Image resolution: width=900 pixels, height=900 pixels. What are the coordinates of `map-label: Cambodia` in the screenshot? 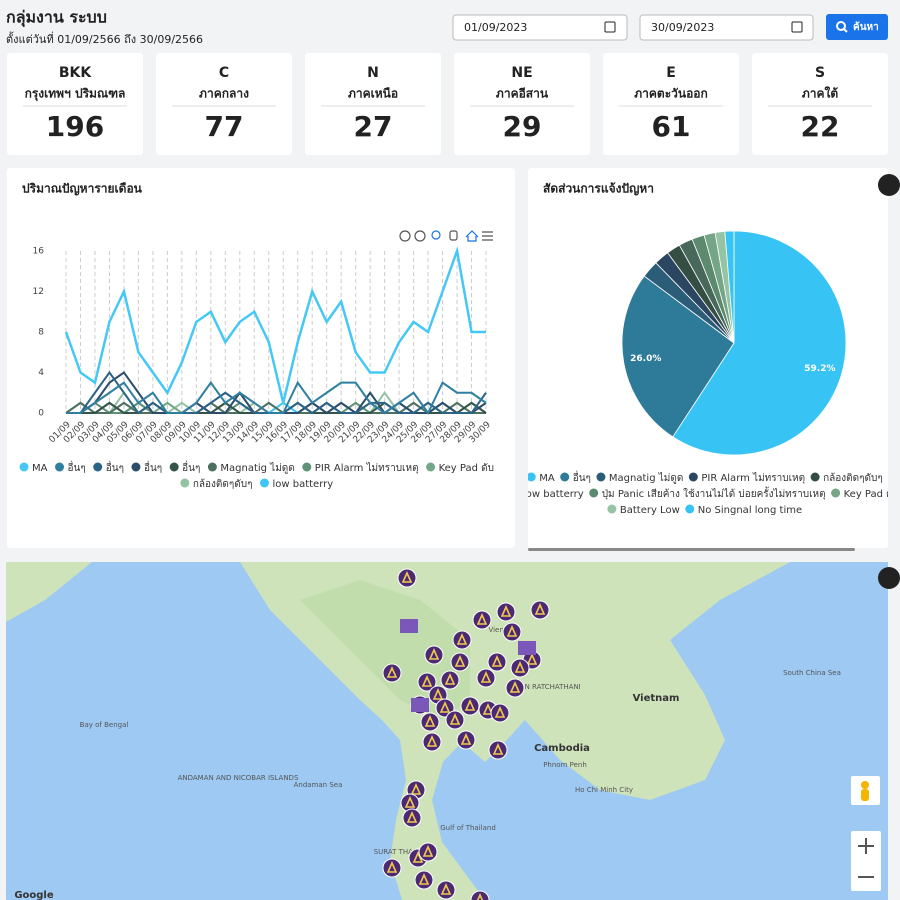 It's located at (562, 748).